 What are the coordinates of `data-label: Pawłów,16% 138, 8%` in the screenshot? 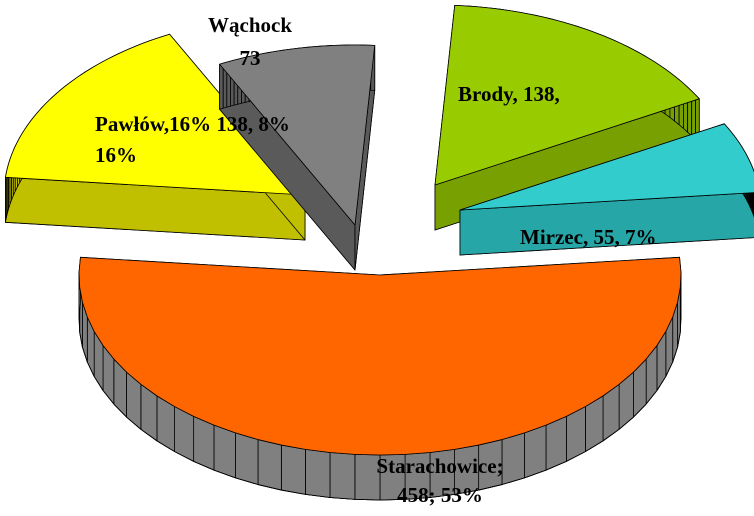 It's located at (192, 124).